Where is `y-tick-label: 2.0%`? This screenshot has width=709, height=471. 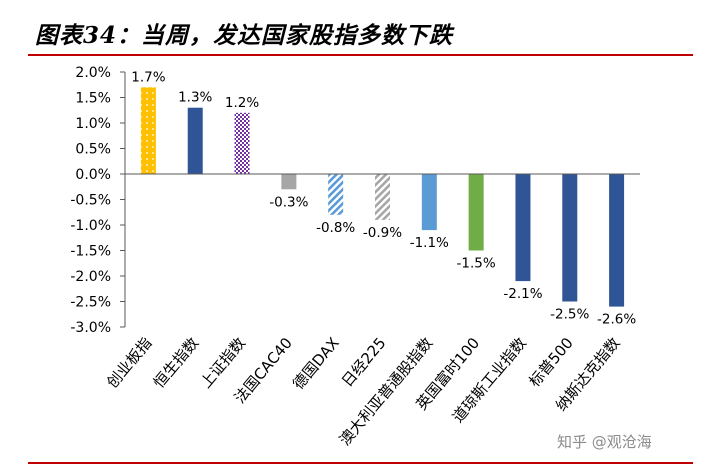
y-tick-label: 2.0% is located at coordinates (93, 73).